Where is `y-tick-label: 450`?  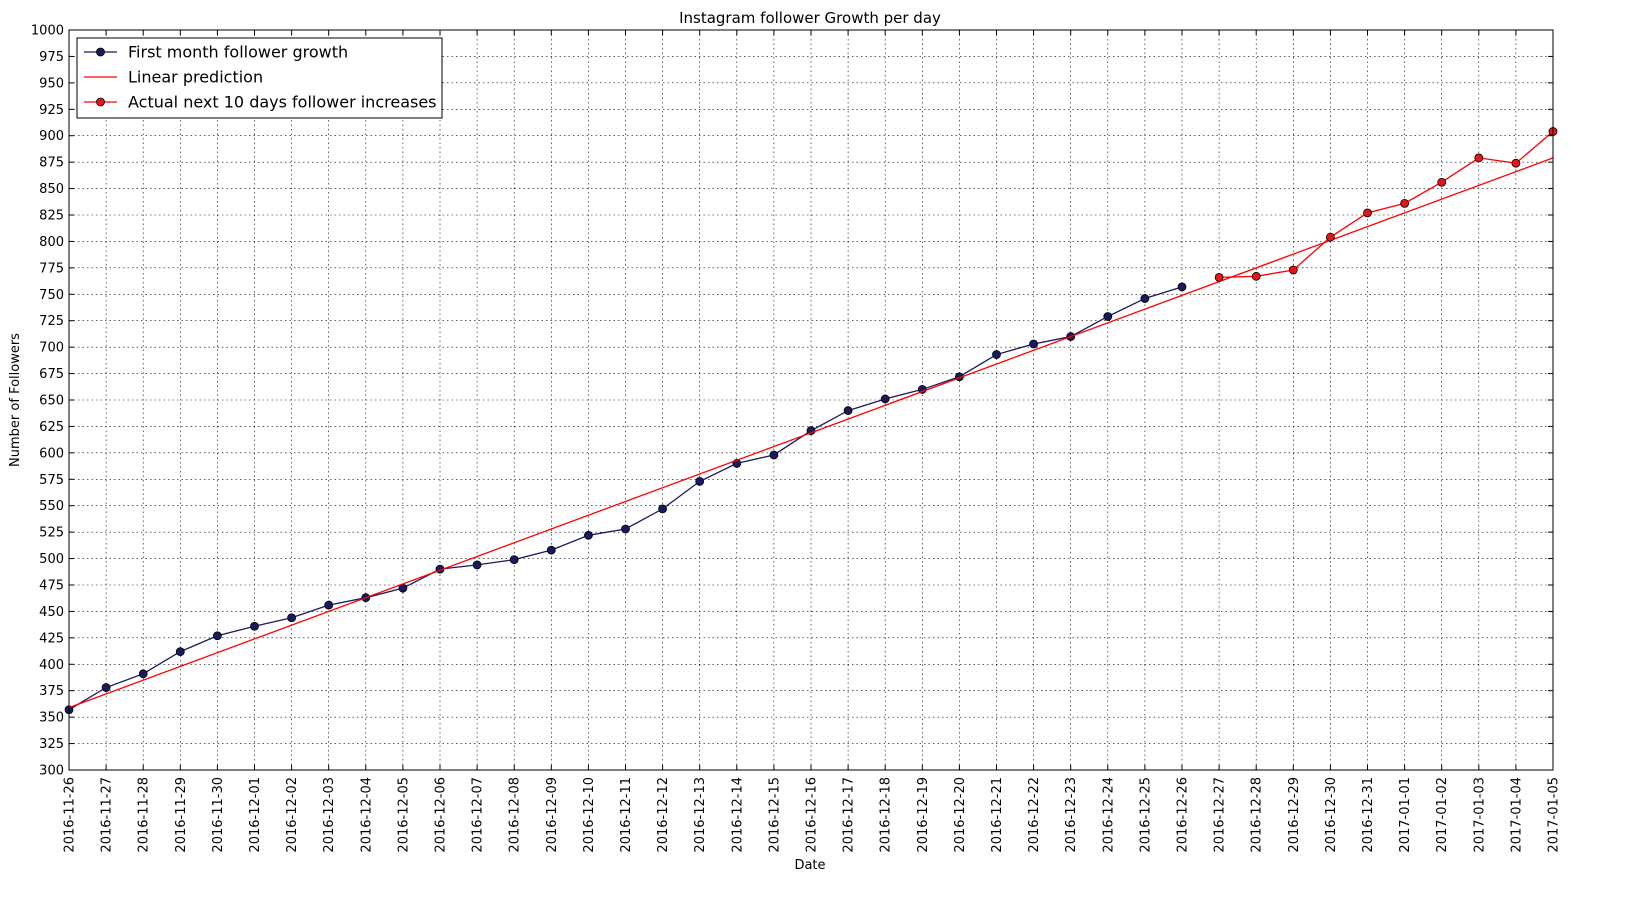
y-tick-label: 450 is located at coordinates (51, 612).